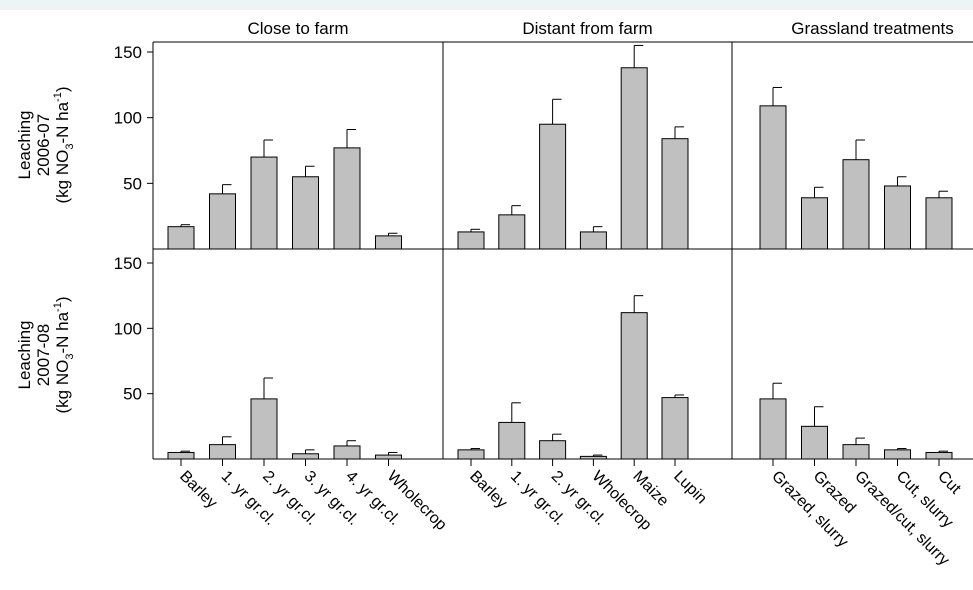  Describe the element at coordinates (198, 490) in the screenshot. I see `category-label-p1-1: Barley` at that location.